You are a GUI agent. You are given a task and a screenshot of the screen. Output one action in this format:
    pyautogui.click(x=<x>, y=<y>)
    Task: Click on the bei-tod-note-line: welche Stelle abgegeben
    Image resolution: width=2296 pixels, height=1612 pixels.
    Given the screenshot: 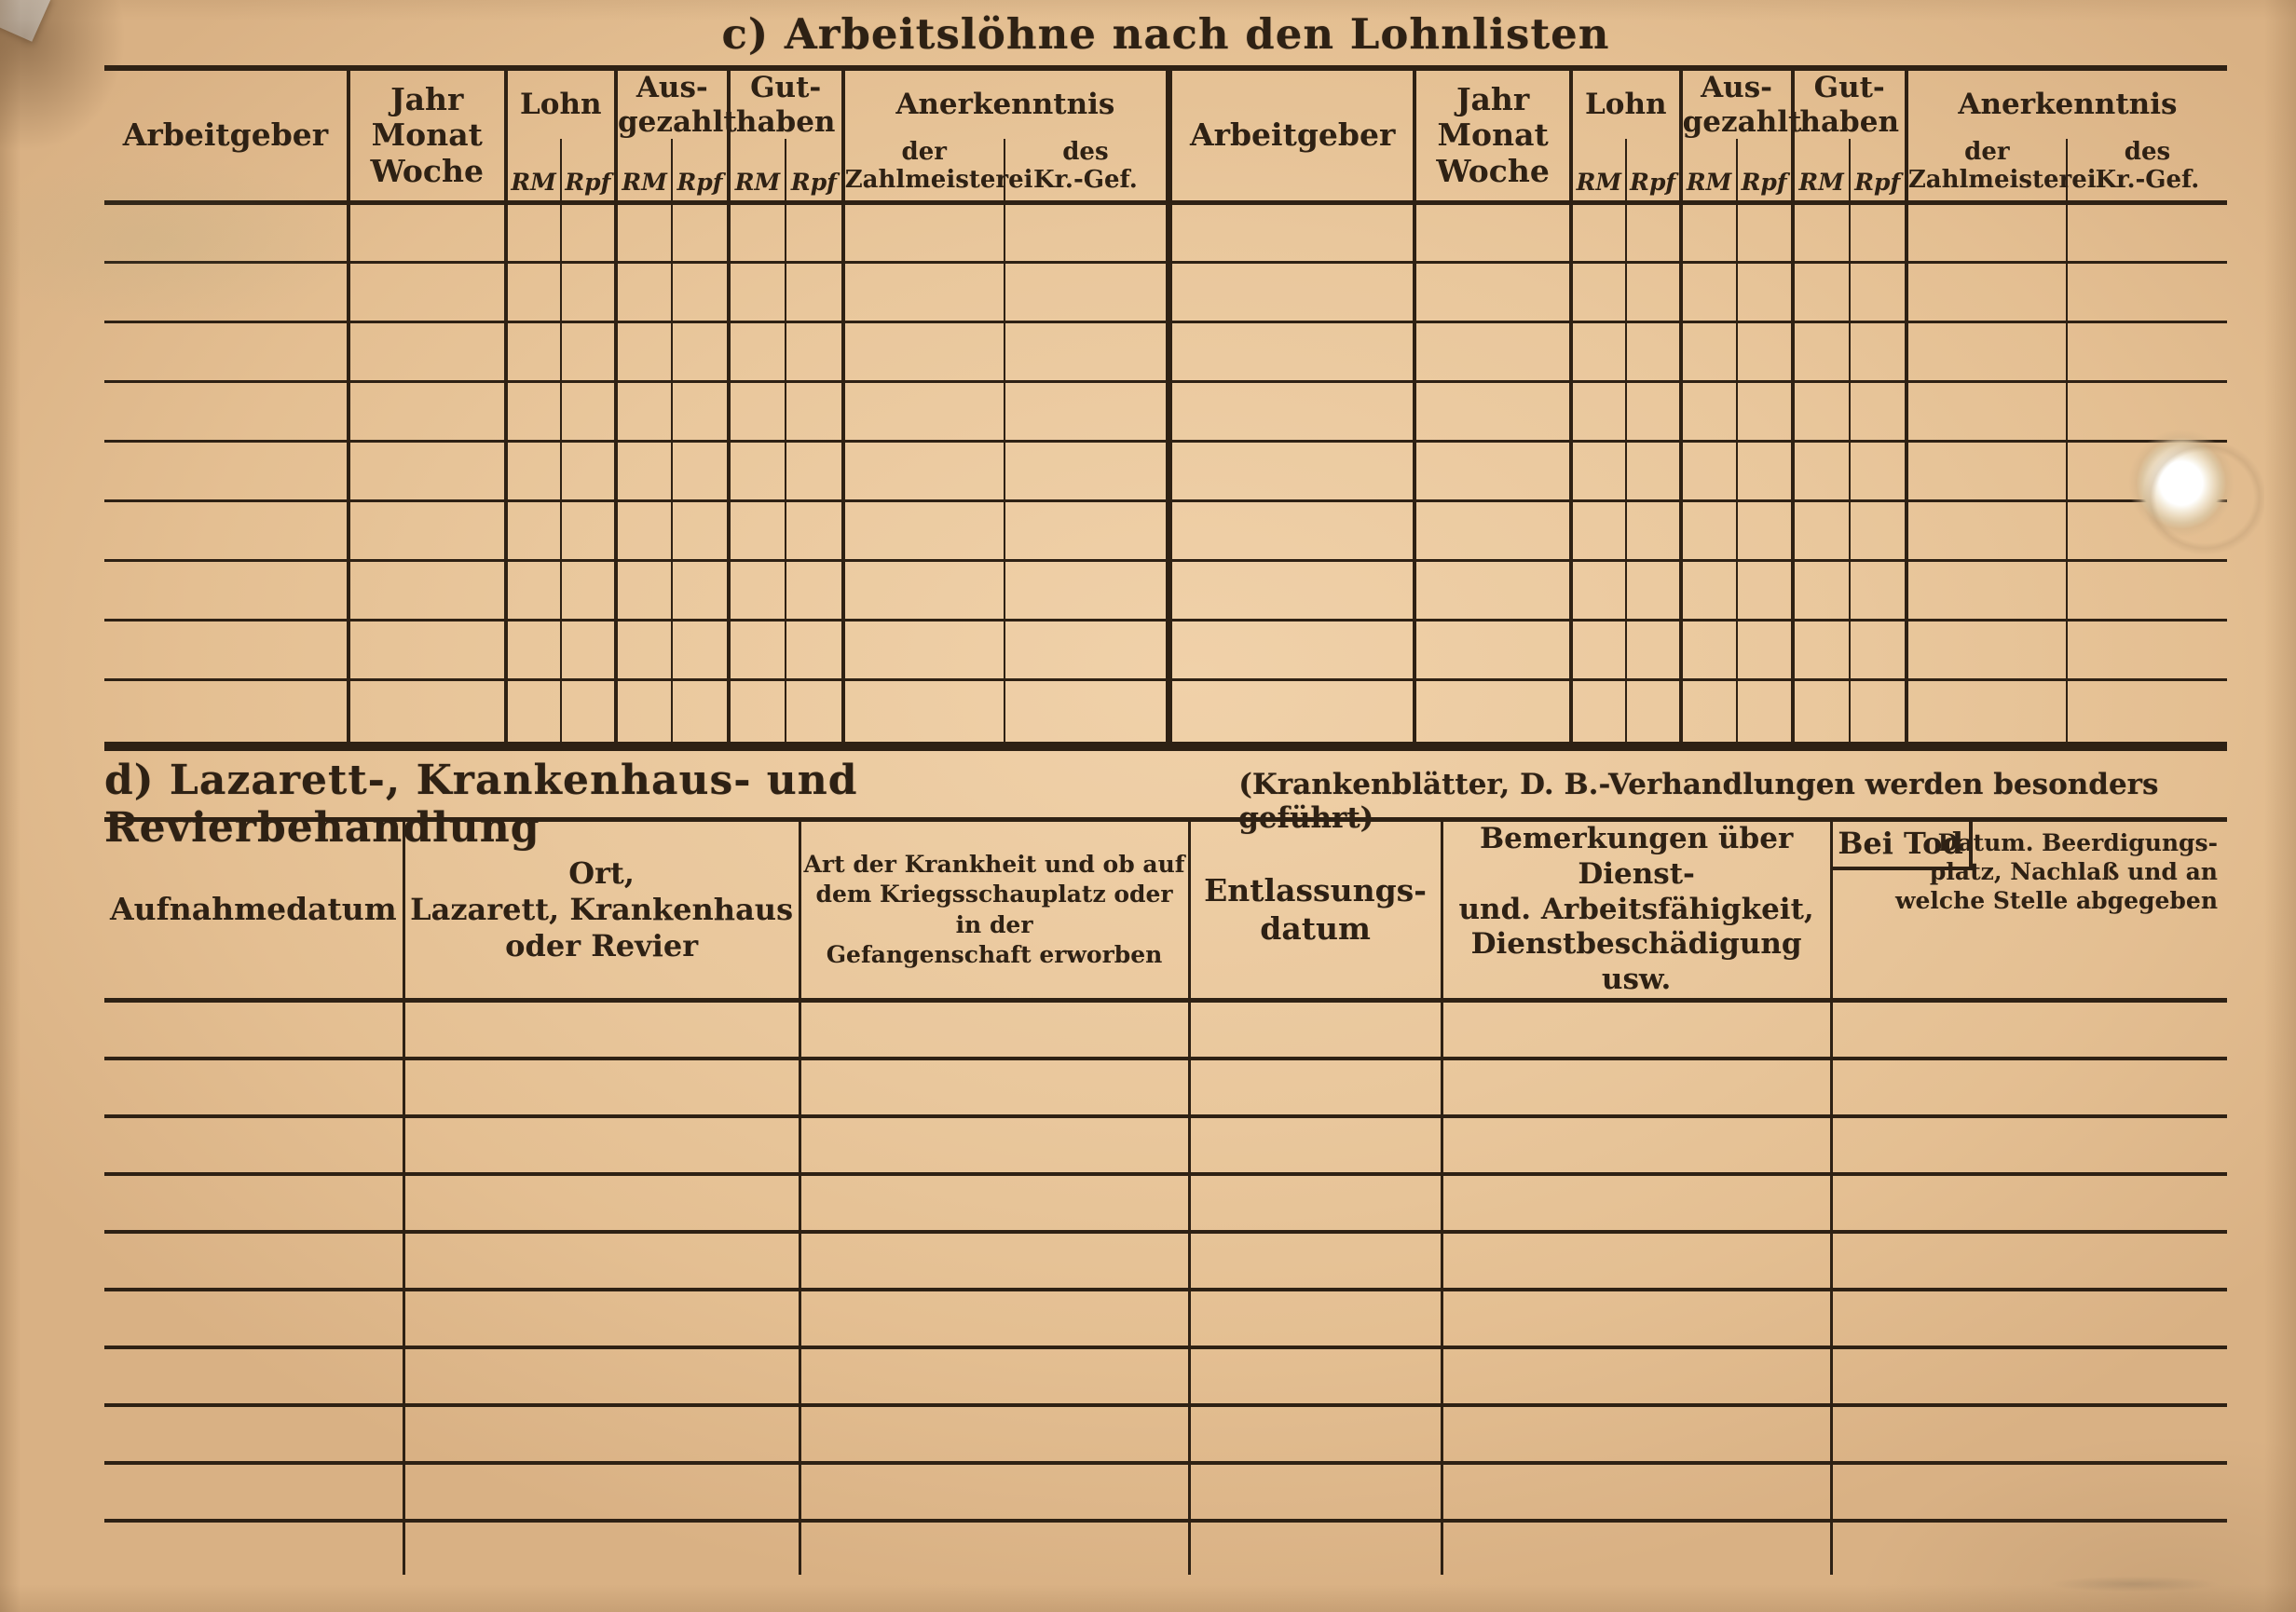 What is the action you would take?
    pyautogui.click(x=2056, y=900)
    